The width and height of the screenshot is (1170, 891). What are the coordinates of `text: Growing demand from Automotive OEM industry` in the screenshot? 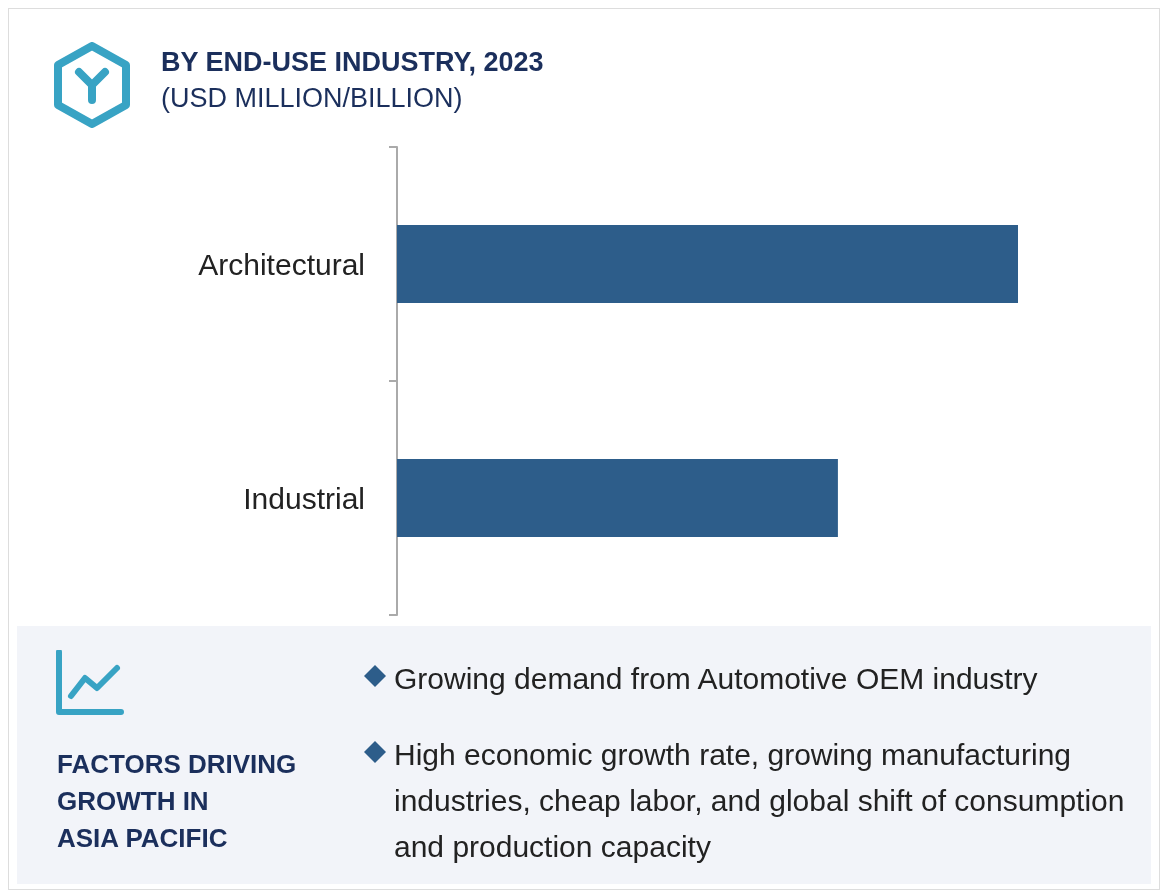 It's located at (716, 679).